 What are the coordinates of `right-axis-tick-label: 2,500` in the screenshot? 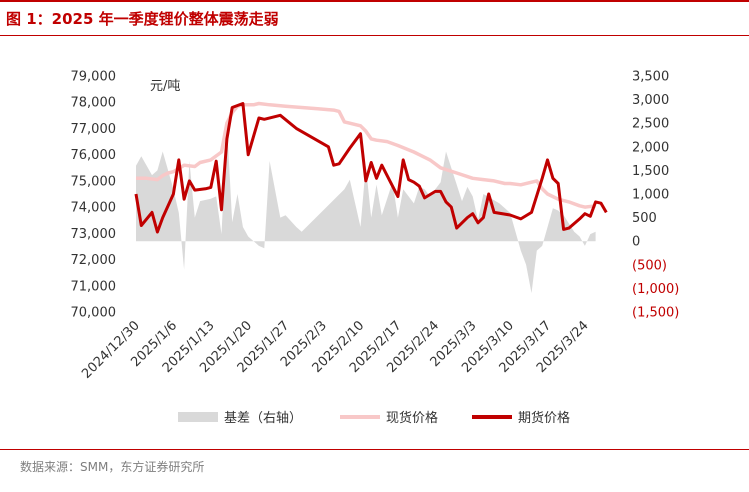 It's located at (650, 124).